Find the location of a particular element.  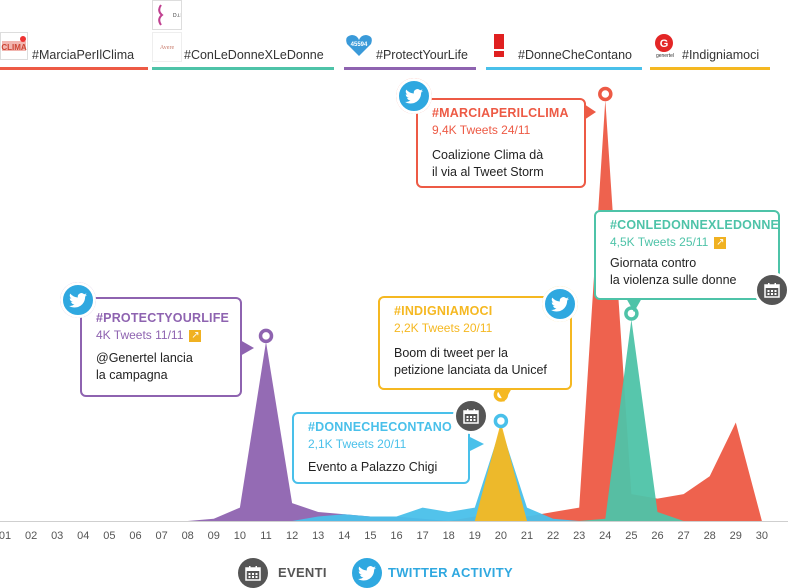

callout-subtitle: 2,1K Tweets 20/11 is located at coordinates (357, 444).